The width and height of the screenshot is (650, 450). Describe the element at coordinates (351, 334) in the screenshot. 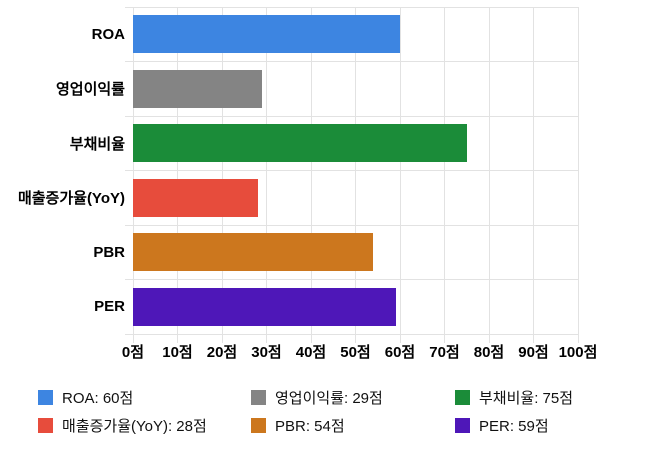

I see `x-axis-line` at that location.